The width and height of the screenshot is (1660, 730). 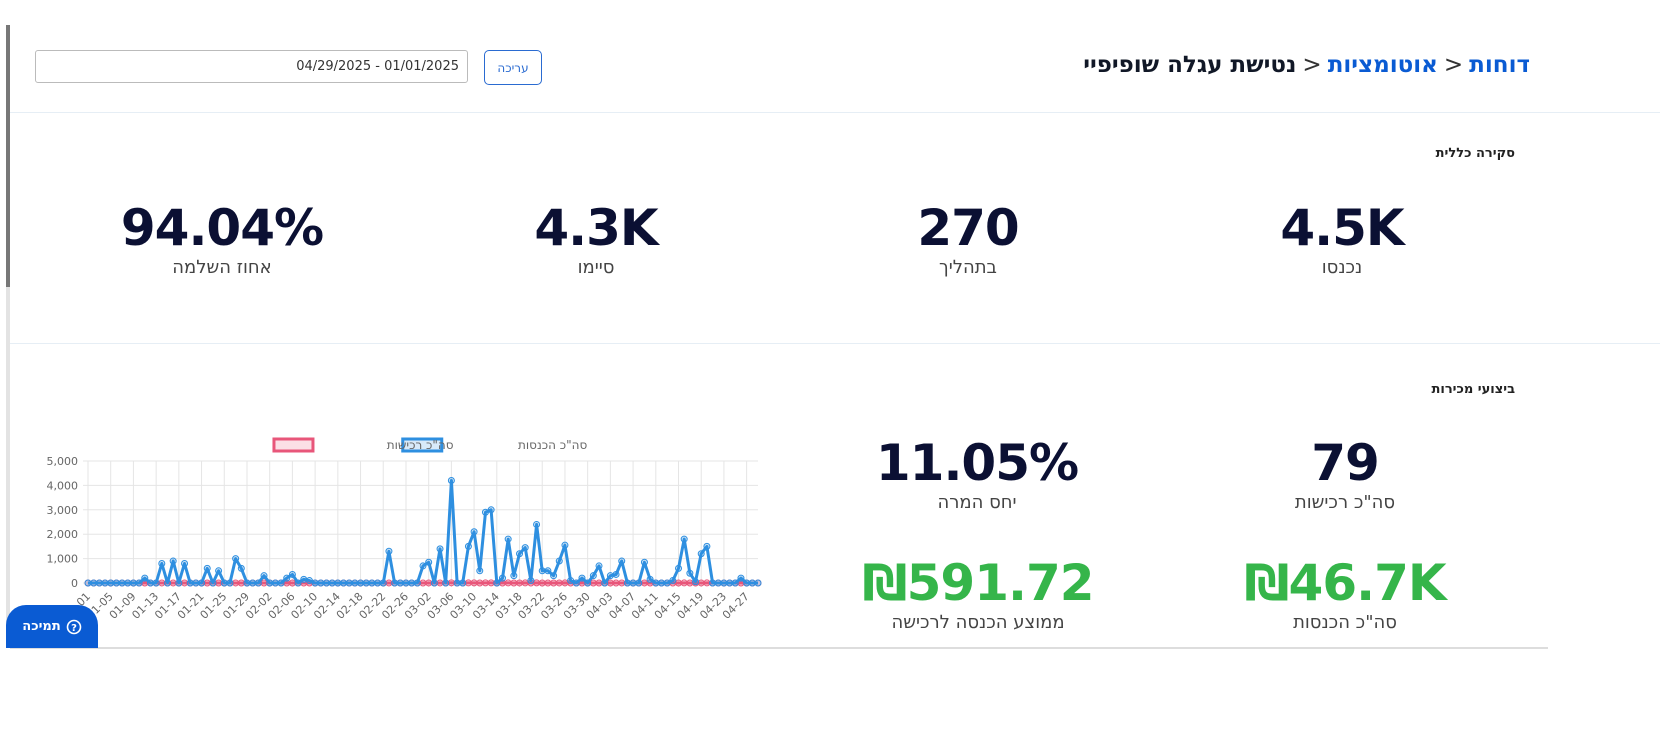 I want to click on stat-value: 79, so click(x=1345, y=463).